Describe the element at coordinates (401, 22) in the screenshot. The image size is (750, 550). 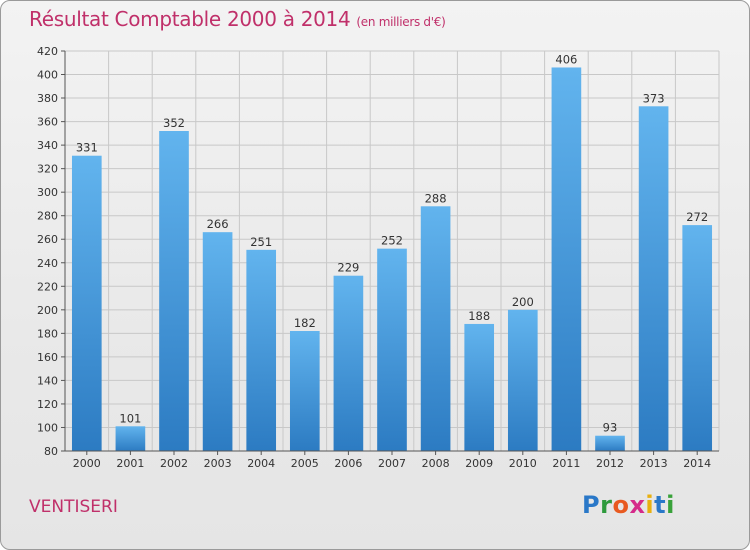
I see `chart-unit: (en milliers d'€)` at that location.